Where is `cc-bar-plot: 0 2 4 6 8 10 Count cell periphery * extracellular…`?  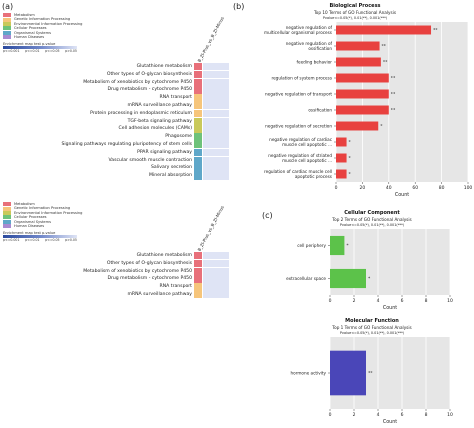
cc-bar-plot: 0 2 4 6 8 10 Count cell periphery * extracellular… is located at coordinates (369, 270).